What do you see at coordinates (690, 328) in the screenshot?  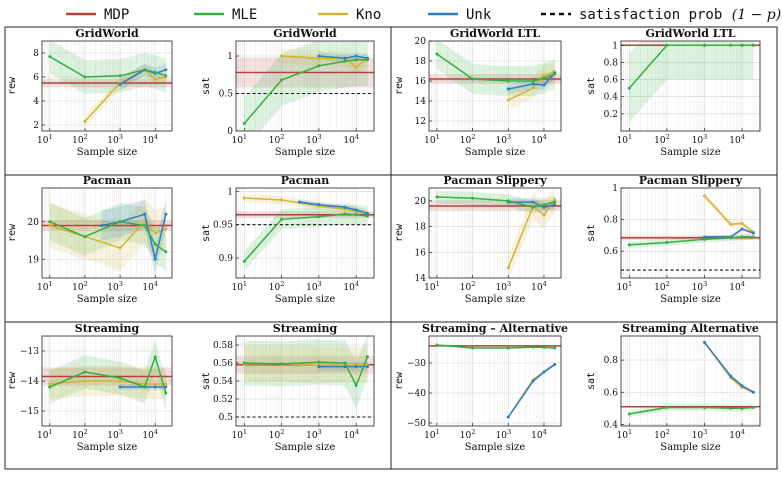 I see `panel-title: Streaming Alternative` at bounding box center [690, 328].